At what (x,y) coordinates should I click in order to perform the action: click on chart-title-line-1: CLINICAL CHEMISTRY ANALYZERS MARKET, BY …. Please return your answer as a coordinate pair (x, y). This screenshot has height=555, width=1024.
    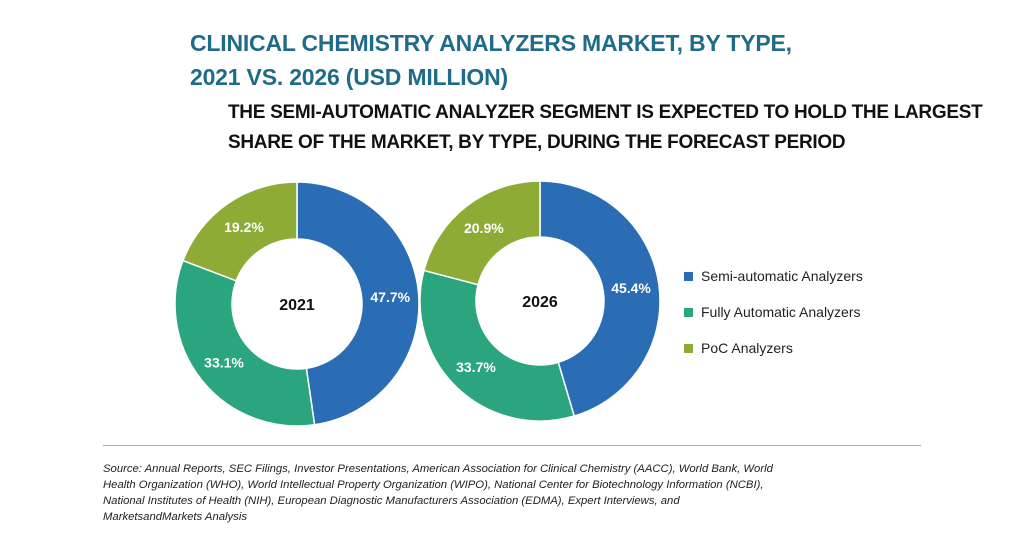
    Looking at the image, I should click on (491, 43).